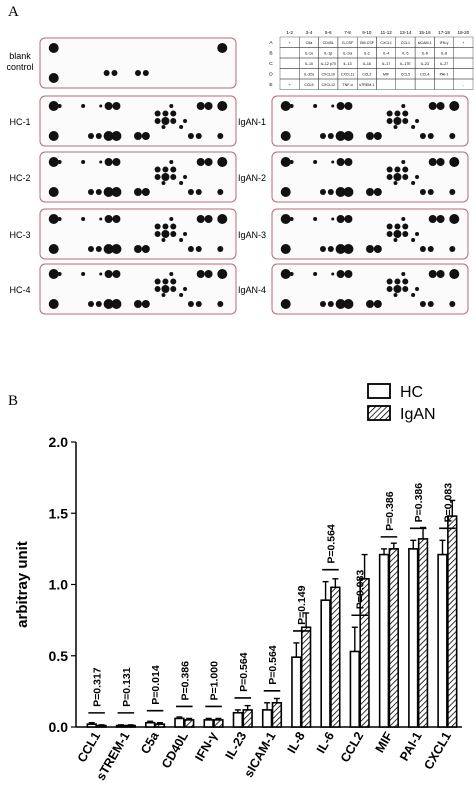 This screenshot has width=474, height=793. Describe the element at coordinates (252, 122) in the screenshot. I see `membrane-label: IgAN-1` at that location.